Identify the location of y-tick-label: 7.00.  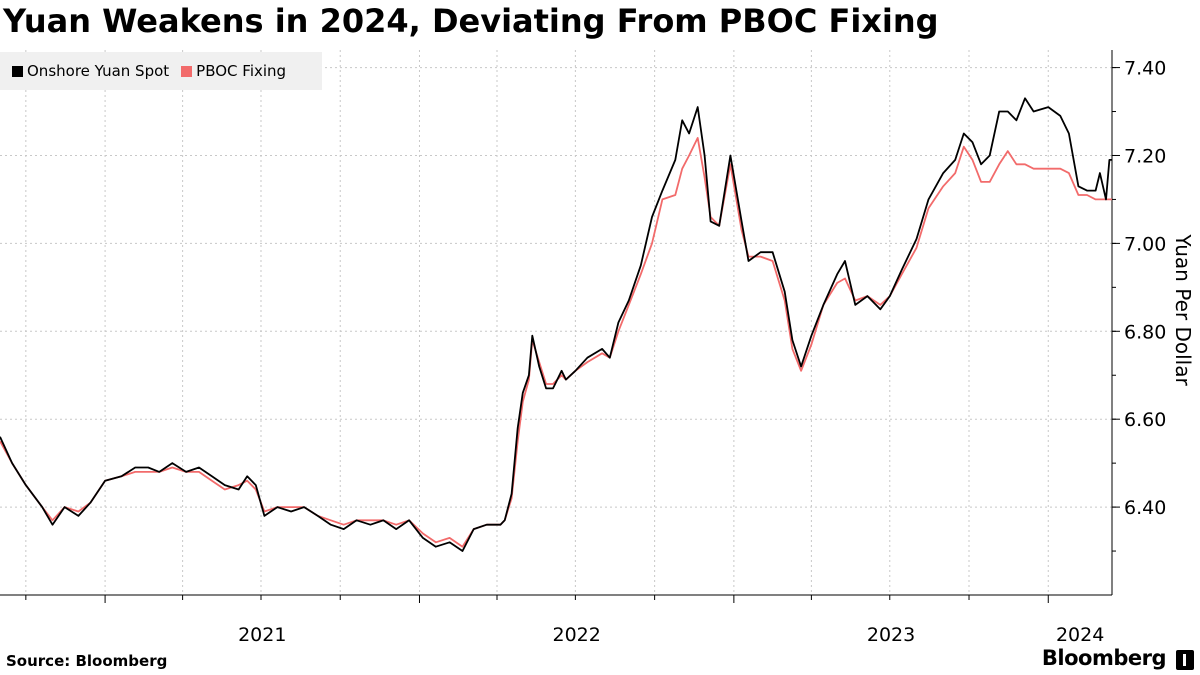
(1145, 244).